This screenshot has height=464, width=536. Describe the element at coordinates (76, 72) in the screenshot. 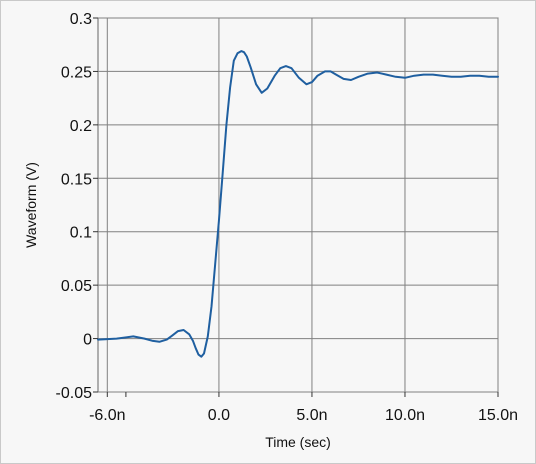

I see `y-tick-label: 0.25` at that location.